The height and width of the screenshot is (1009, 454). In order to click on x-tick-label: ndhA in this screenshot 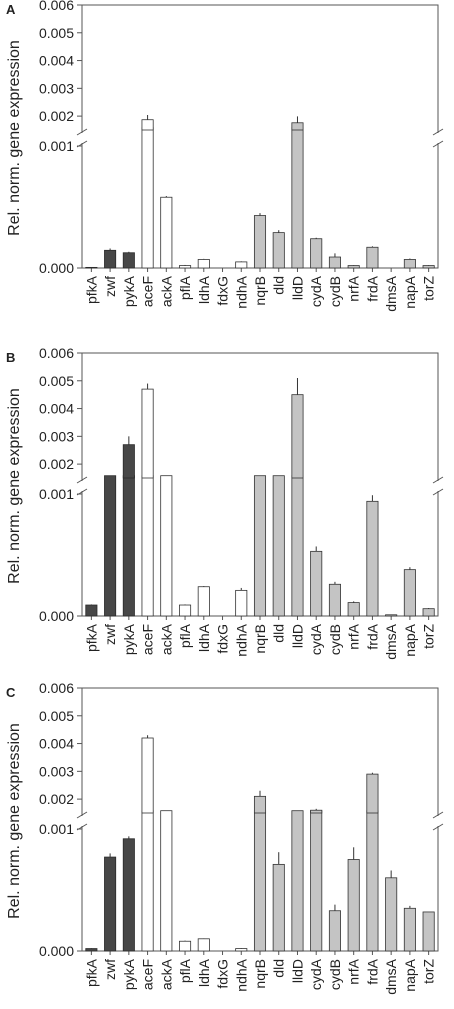, I will do `click(241, 639)`.